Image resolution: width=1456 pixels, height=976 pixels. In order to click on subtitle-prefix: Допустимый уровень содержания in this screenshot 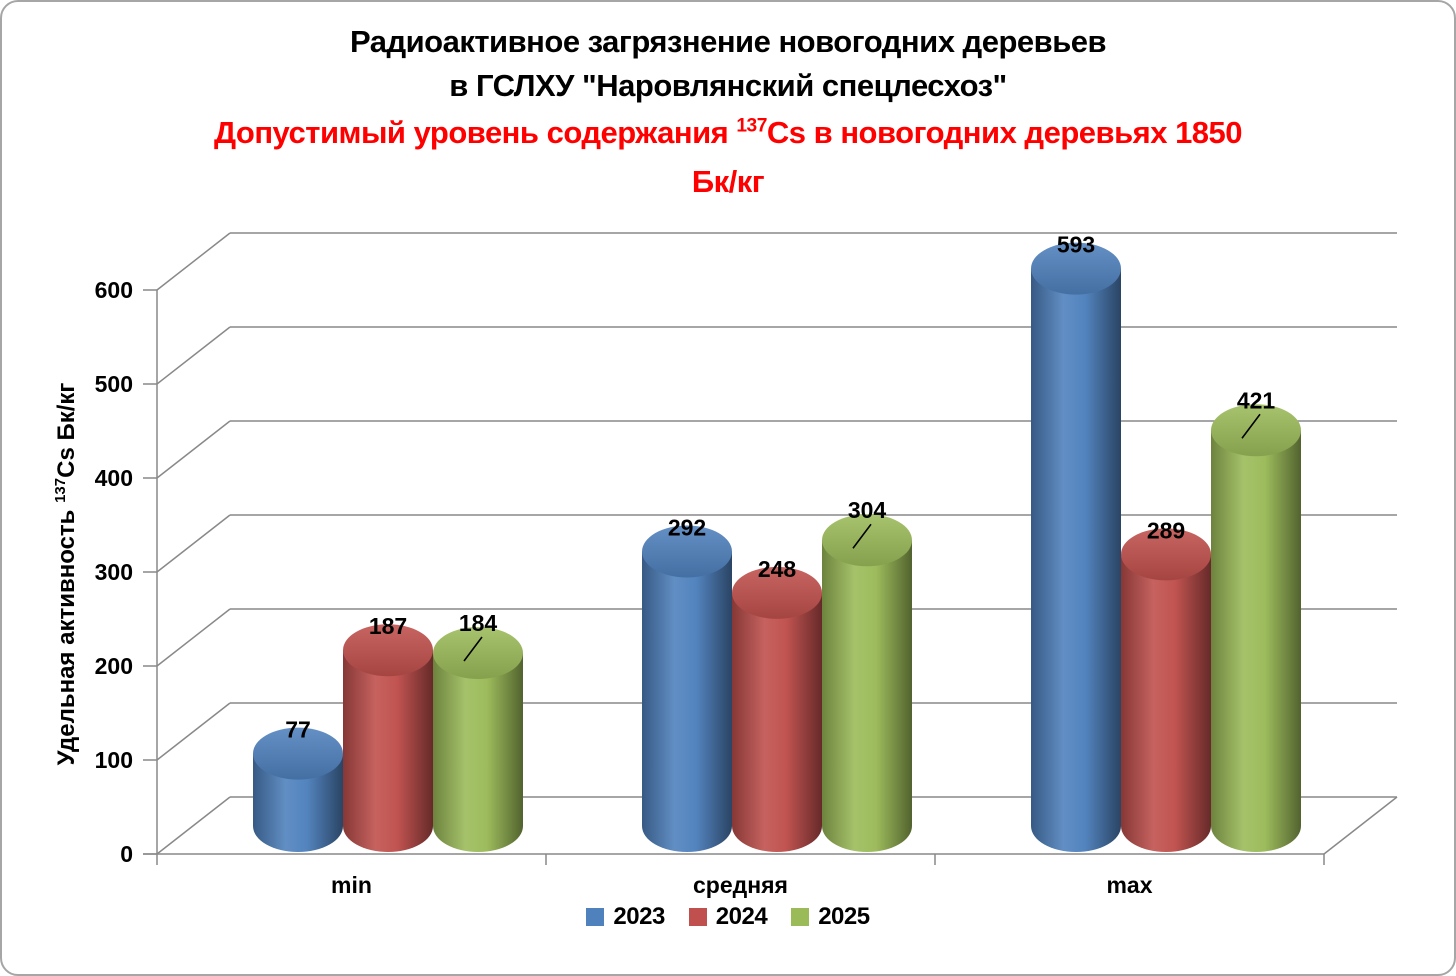, I will do `click(475, 132)`.